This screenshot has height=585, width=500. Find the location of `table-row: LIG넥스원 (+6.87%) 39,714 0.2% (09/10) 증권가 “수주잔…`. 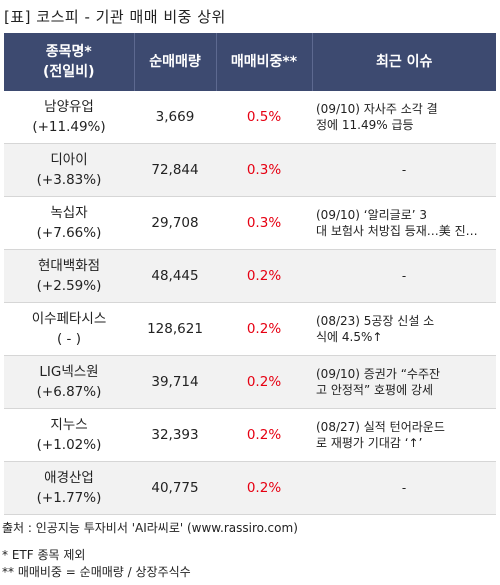

table-row: LIG넥스원 (+6.87%) 39,714 0.2% (09/10) 증권가 “수주잔… is located at coordinates (250, 382).